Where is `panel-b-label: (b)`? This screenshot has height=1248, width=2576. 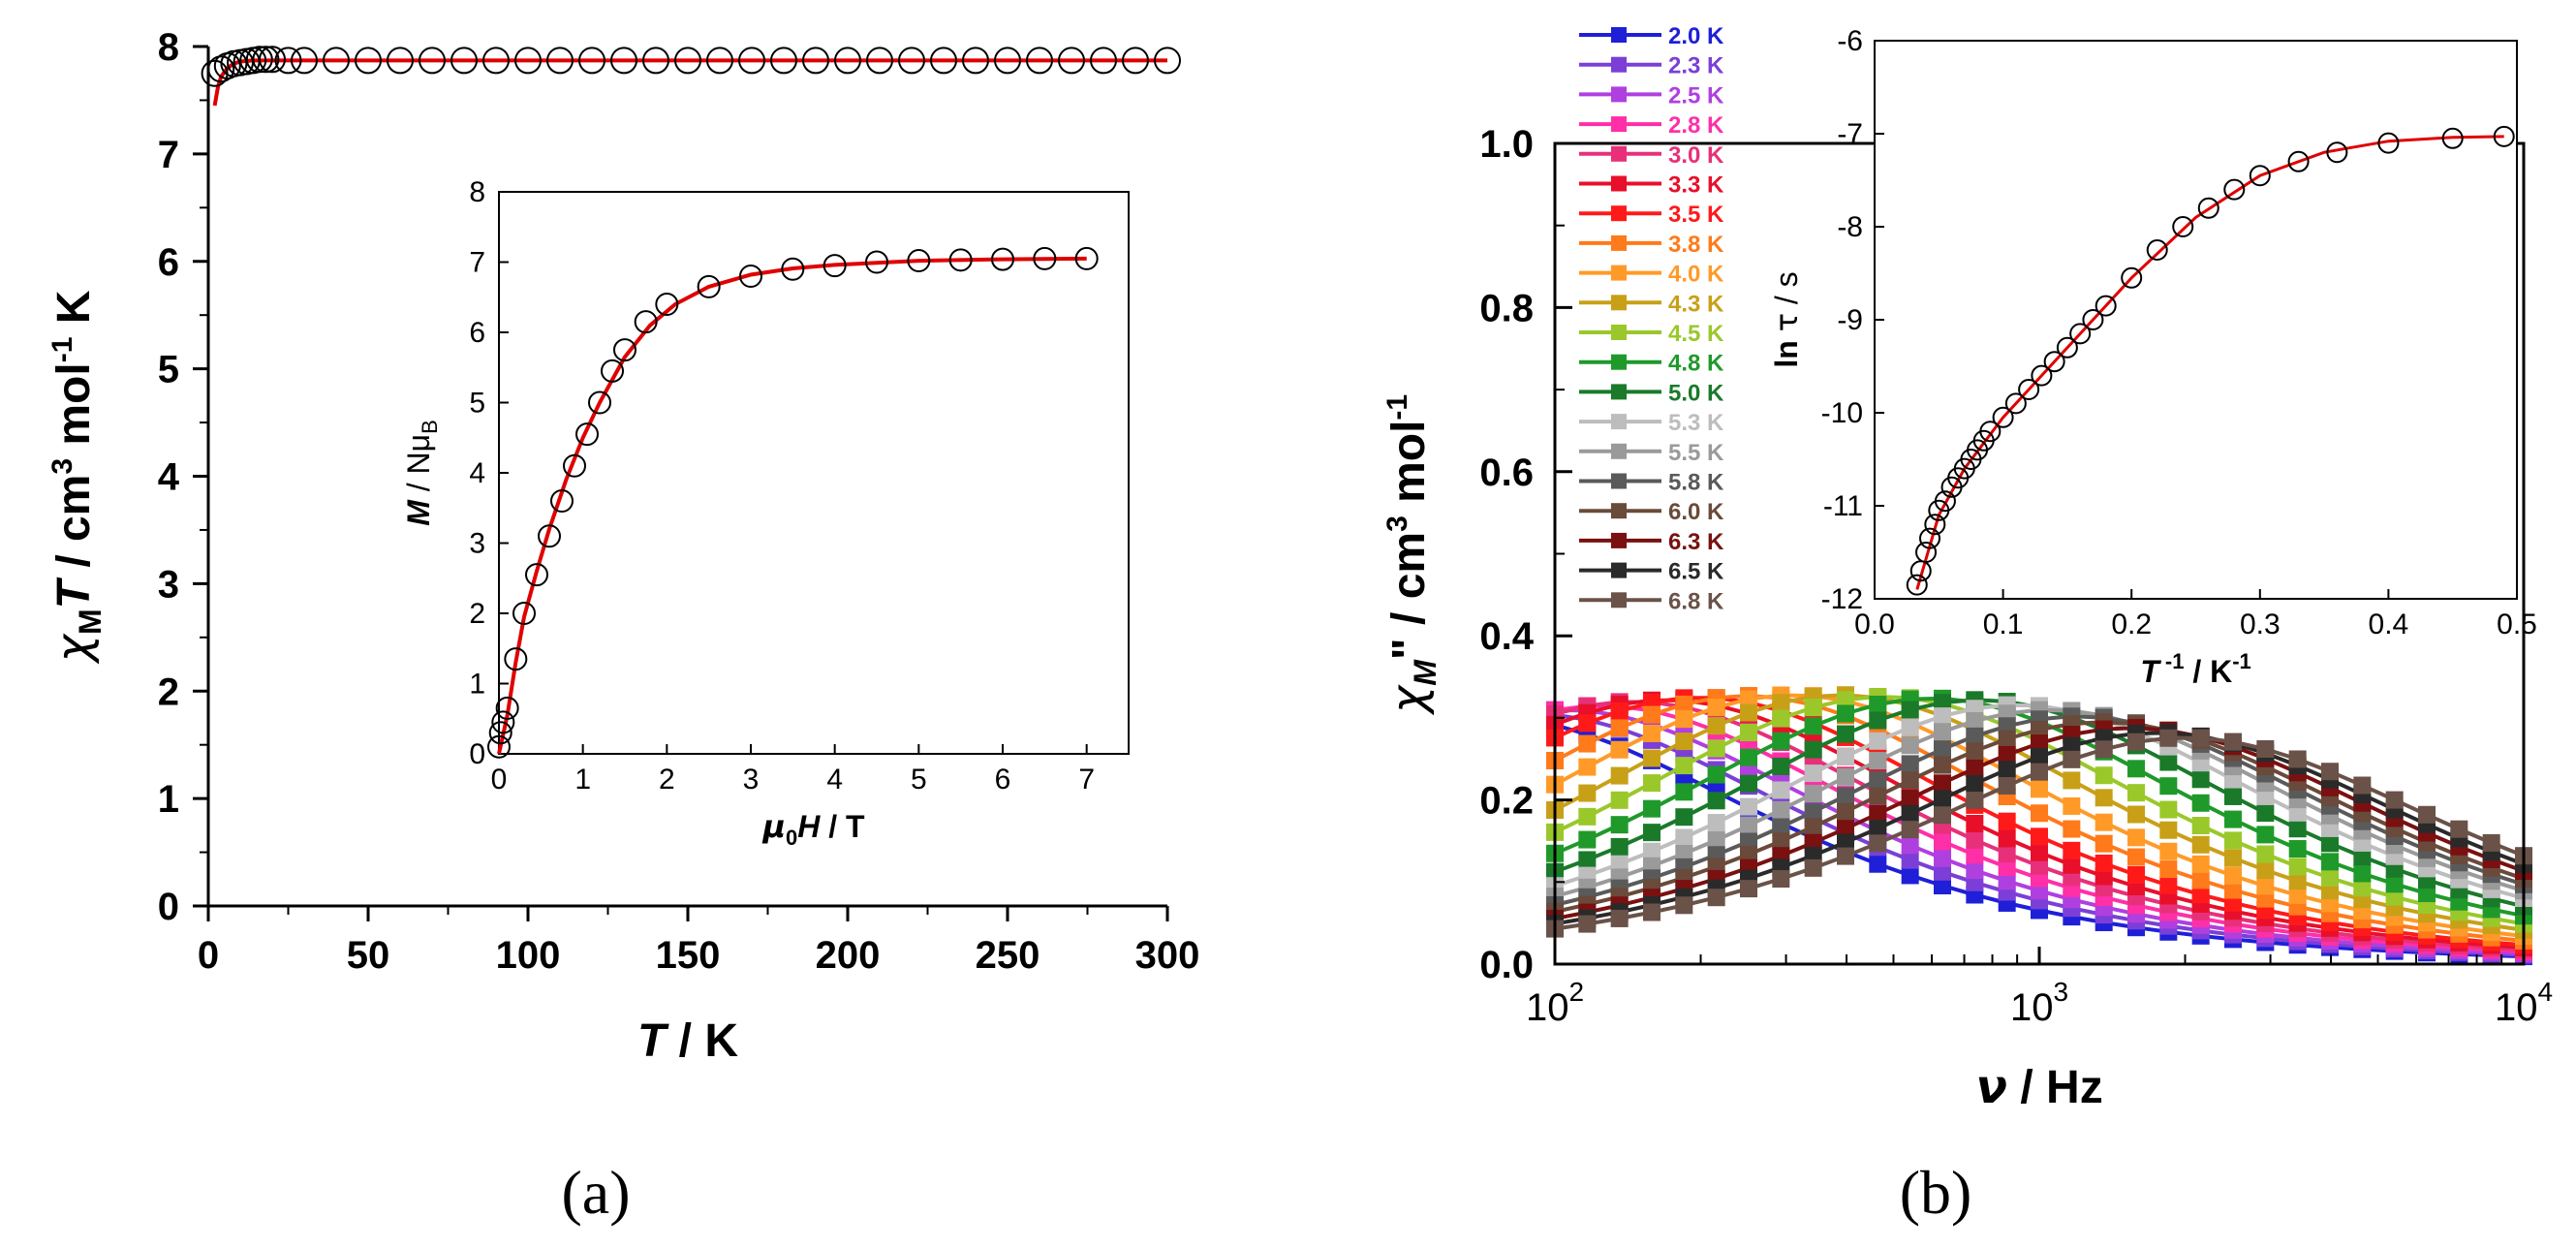 panel-b-label: (b) is located at coordinates (1936, 1193).